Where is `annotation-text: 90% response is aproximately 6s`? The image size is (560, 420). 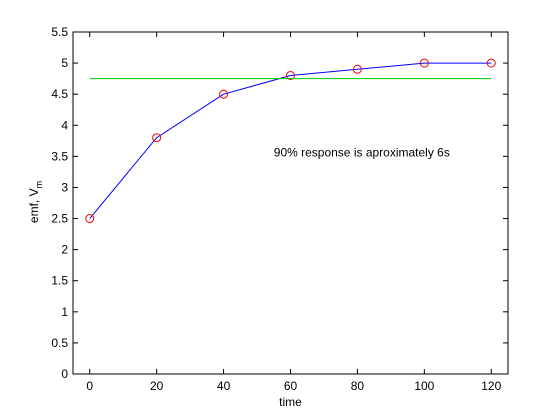
annotation-text: 90% response is aproximately 6s is located at coordinates (362, 152).